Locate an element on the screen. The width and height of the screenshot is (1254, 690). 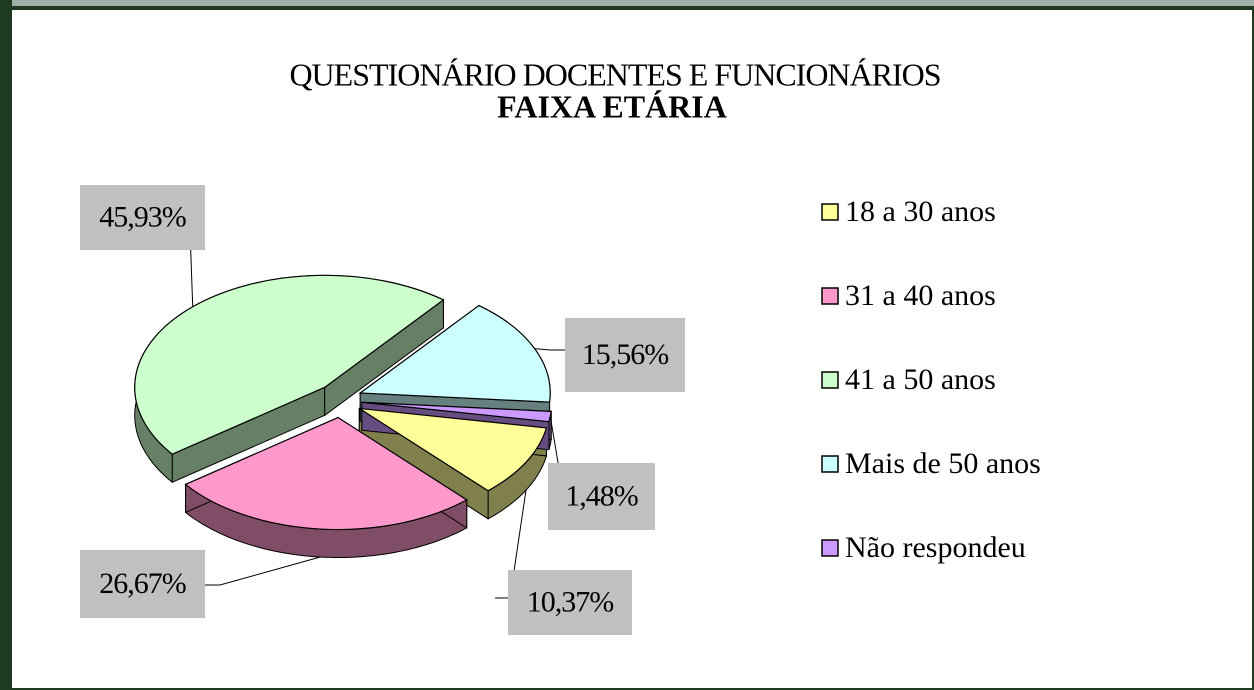
data-label: 26,67% is located at coordinates (142, 583).